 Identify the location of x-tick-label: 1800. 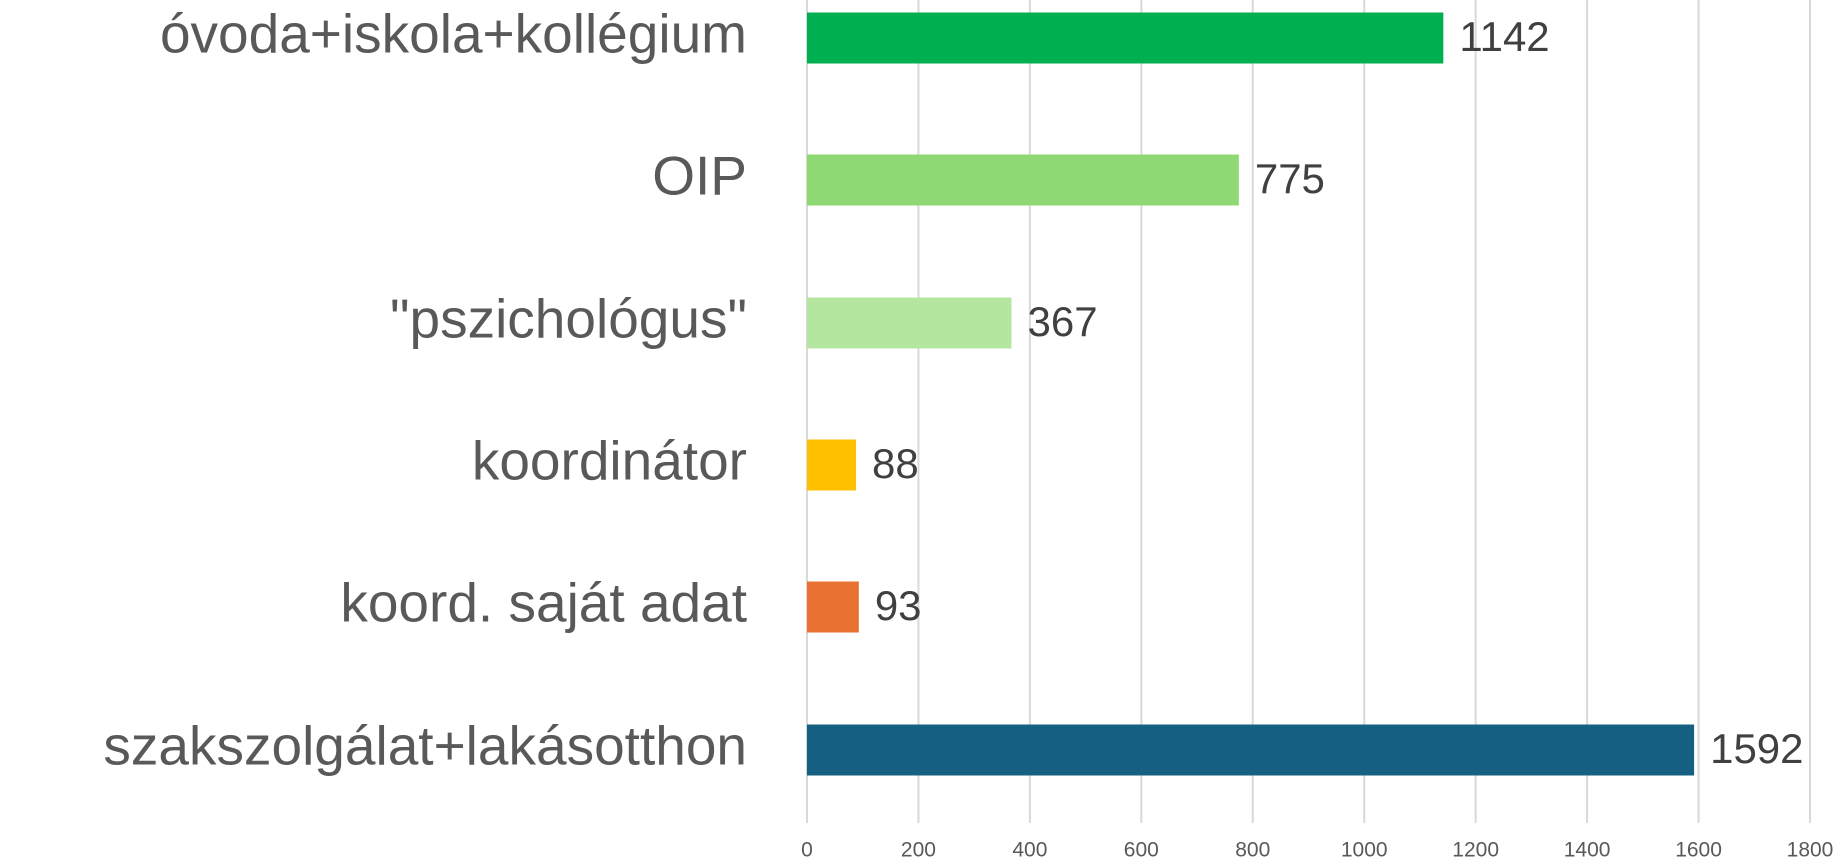
(1810, 850).